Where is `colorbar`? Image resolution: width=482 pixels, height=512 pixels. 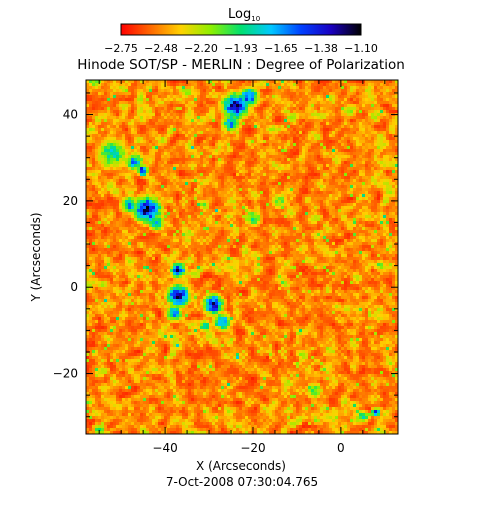 colorbar is located at coordinates (241, 29).